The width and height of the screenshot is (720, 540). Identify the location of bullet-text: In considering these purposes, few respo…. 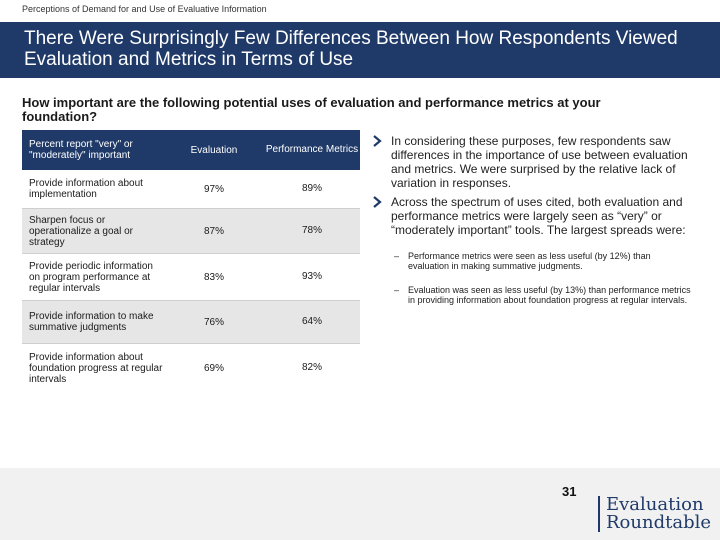
(539, 162).